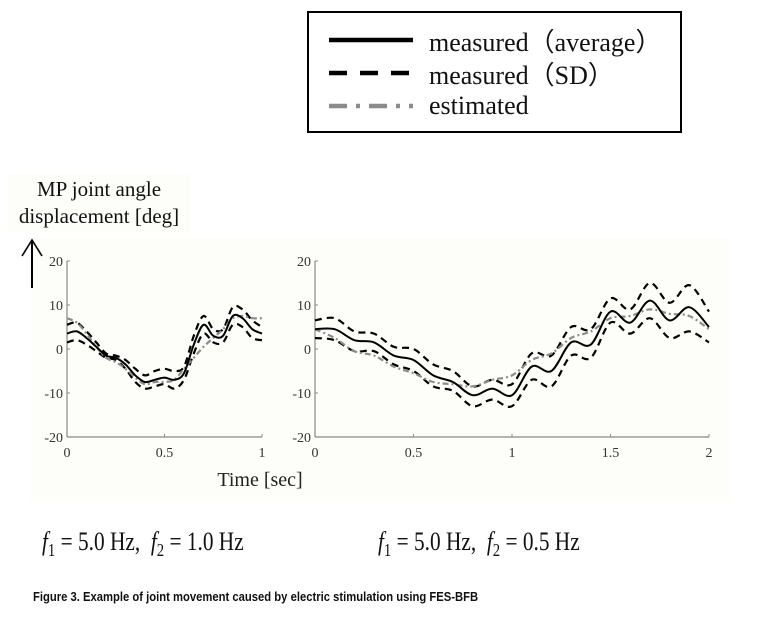 The width and height of the screenshot is (773, 628). What do you see at coordinates (428, 106) in the screenshot?
I see `legend-item-estimated: estimated` at bounding box center [428, 106].